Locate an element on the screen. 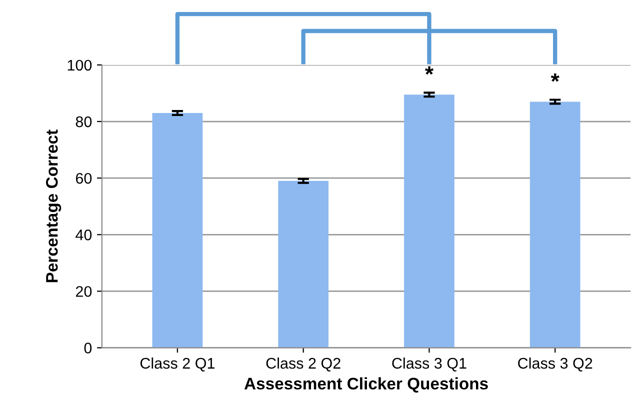 The height and width of the screenshot is (419, 637). y-tick-label: 0 is located at coordinates (88, 348).